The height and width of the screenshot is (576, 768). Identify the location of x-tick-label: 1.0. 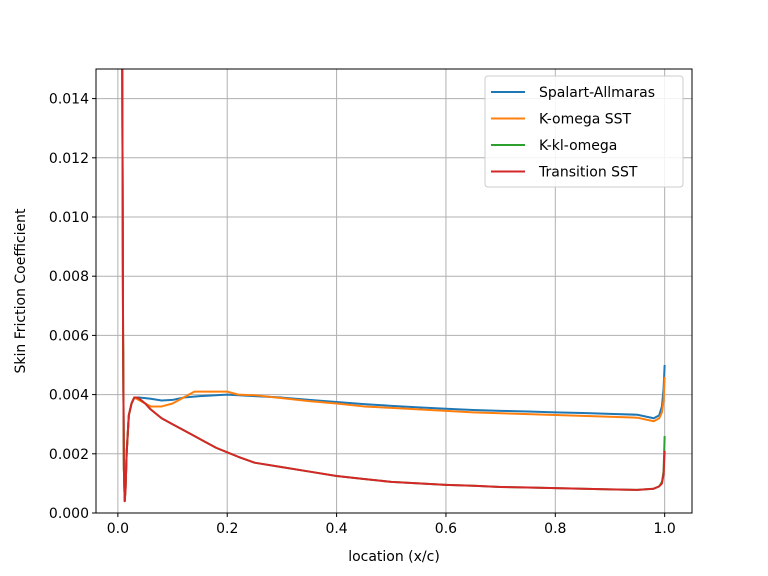
(665, 529).